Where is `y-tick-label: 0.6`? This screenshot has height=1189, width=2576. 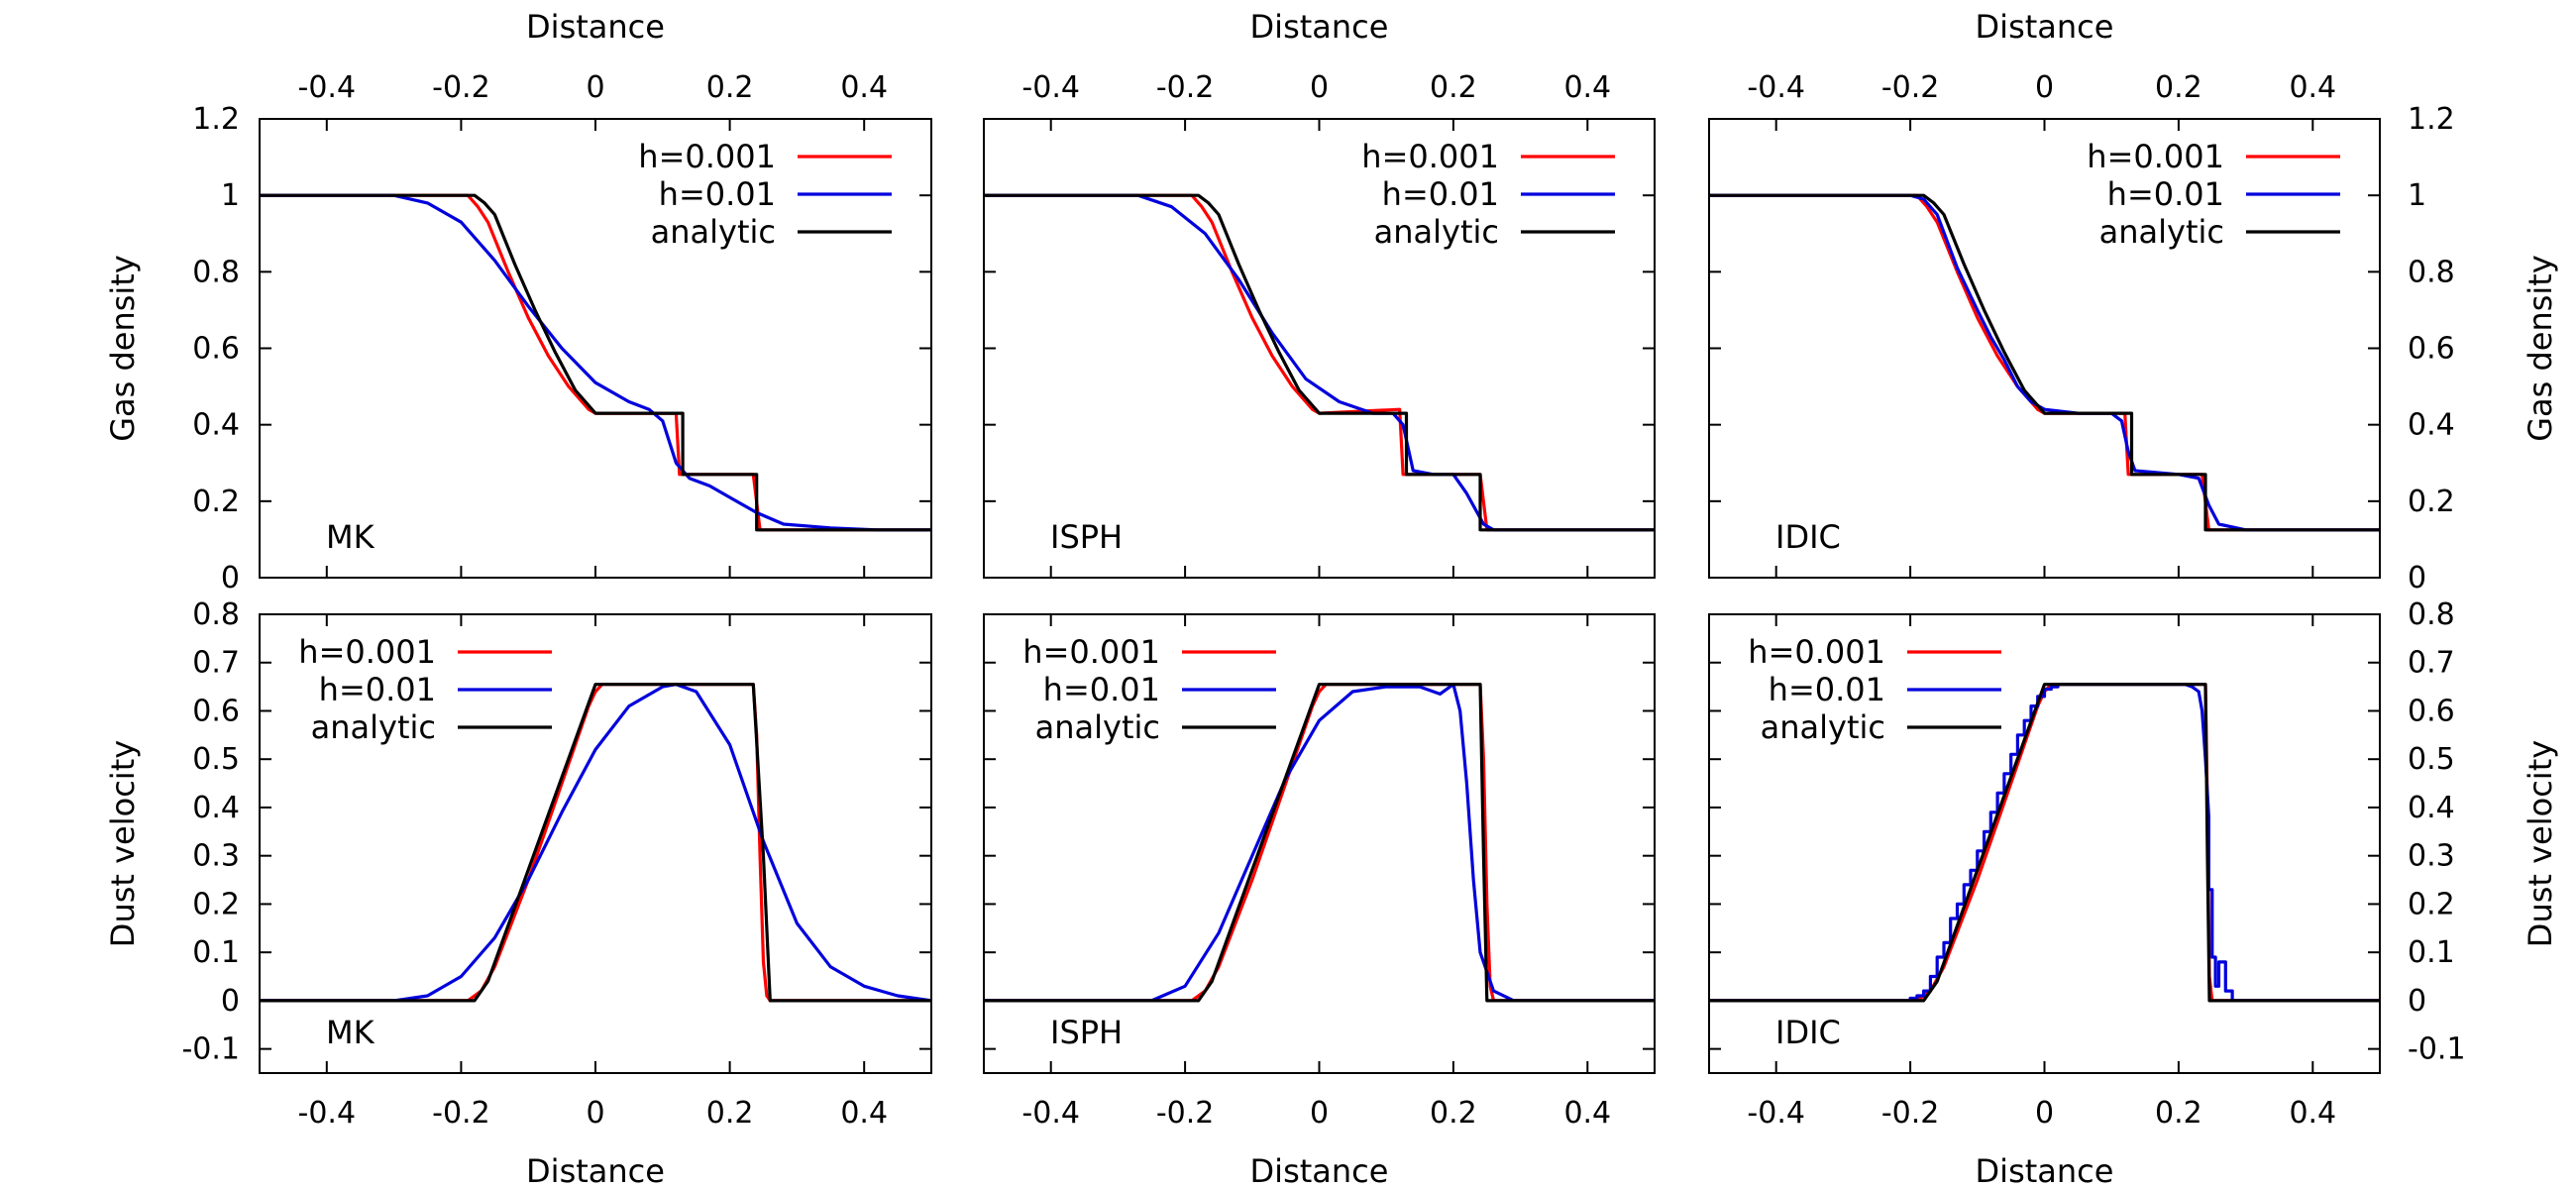
y-tick-label: 0.6 is located at coordinates (216, 711).